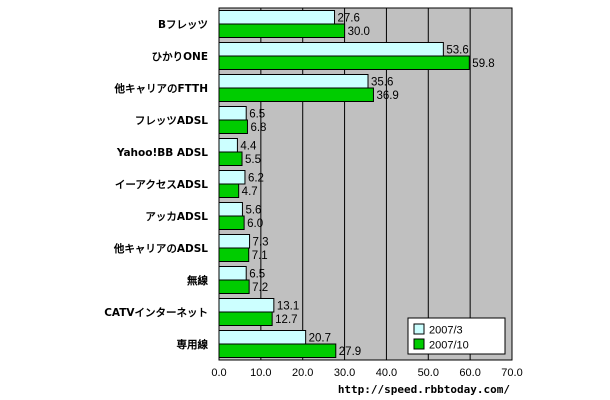  Describe the element at coordinates (344, 373) in the screenshot. I see `x-tick-label: 30.0` at that location.